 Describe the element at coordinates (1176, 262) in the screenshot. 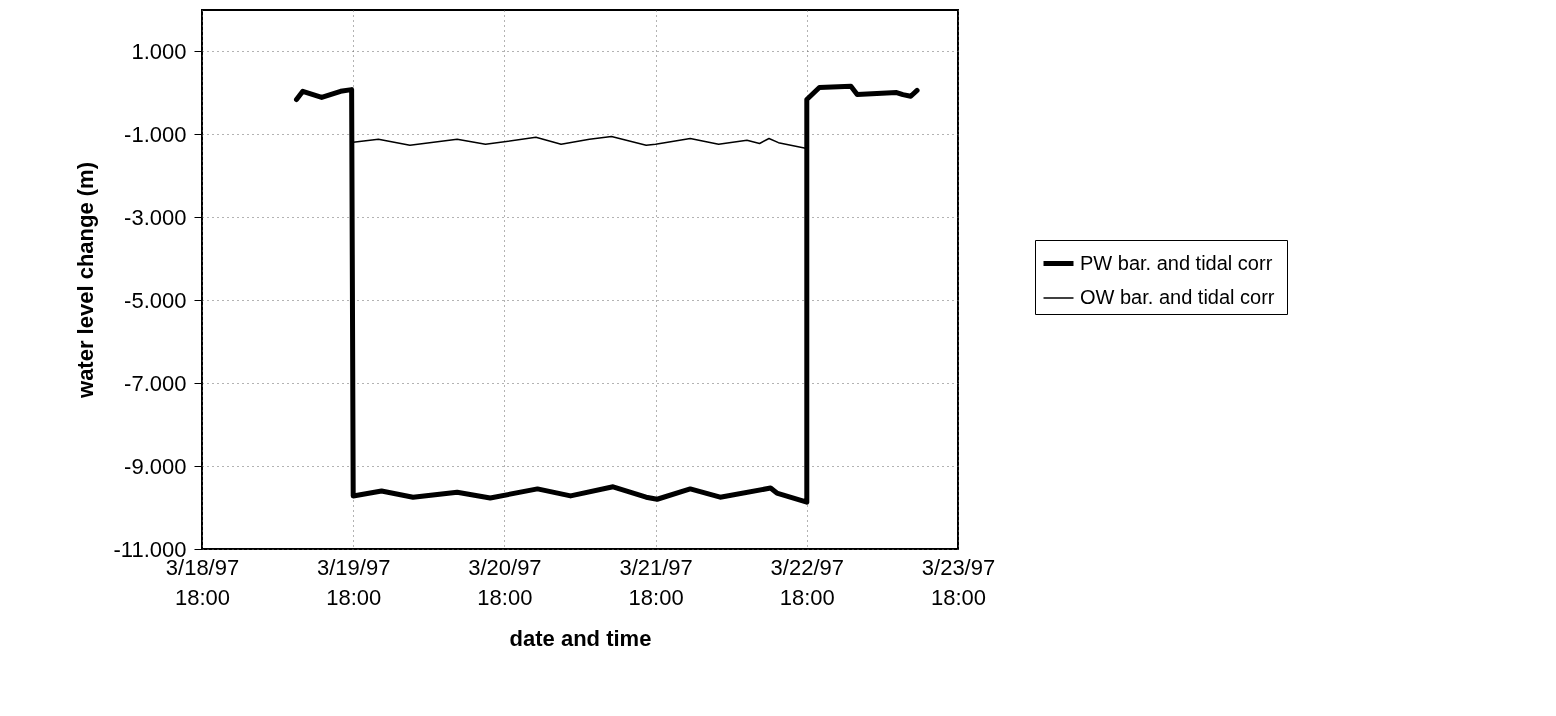

I see `legend-label: PW bar. and tidal corr` at that location.